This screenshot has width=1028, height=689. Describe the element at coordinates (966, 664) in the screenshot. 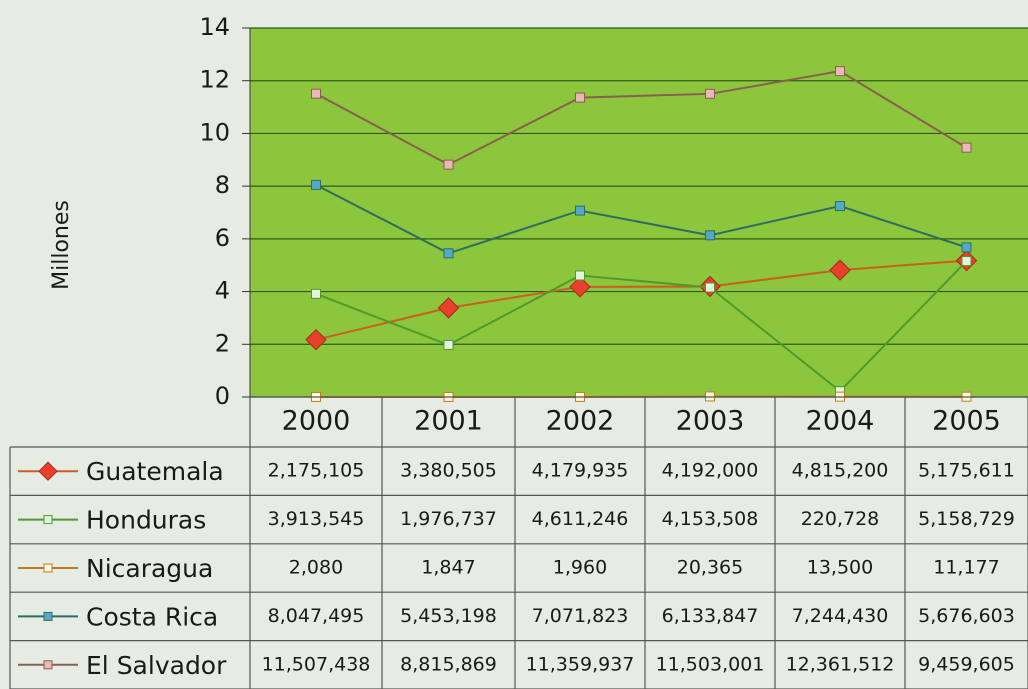

I see `table-cell: 9,459,605` at that location.